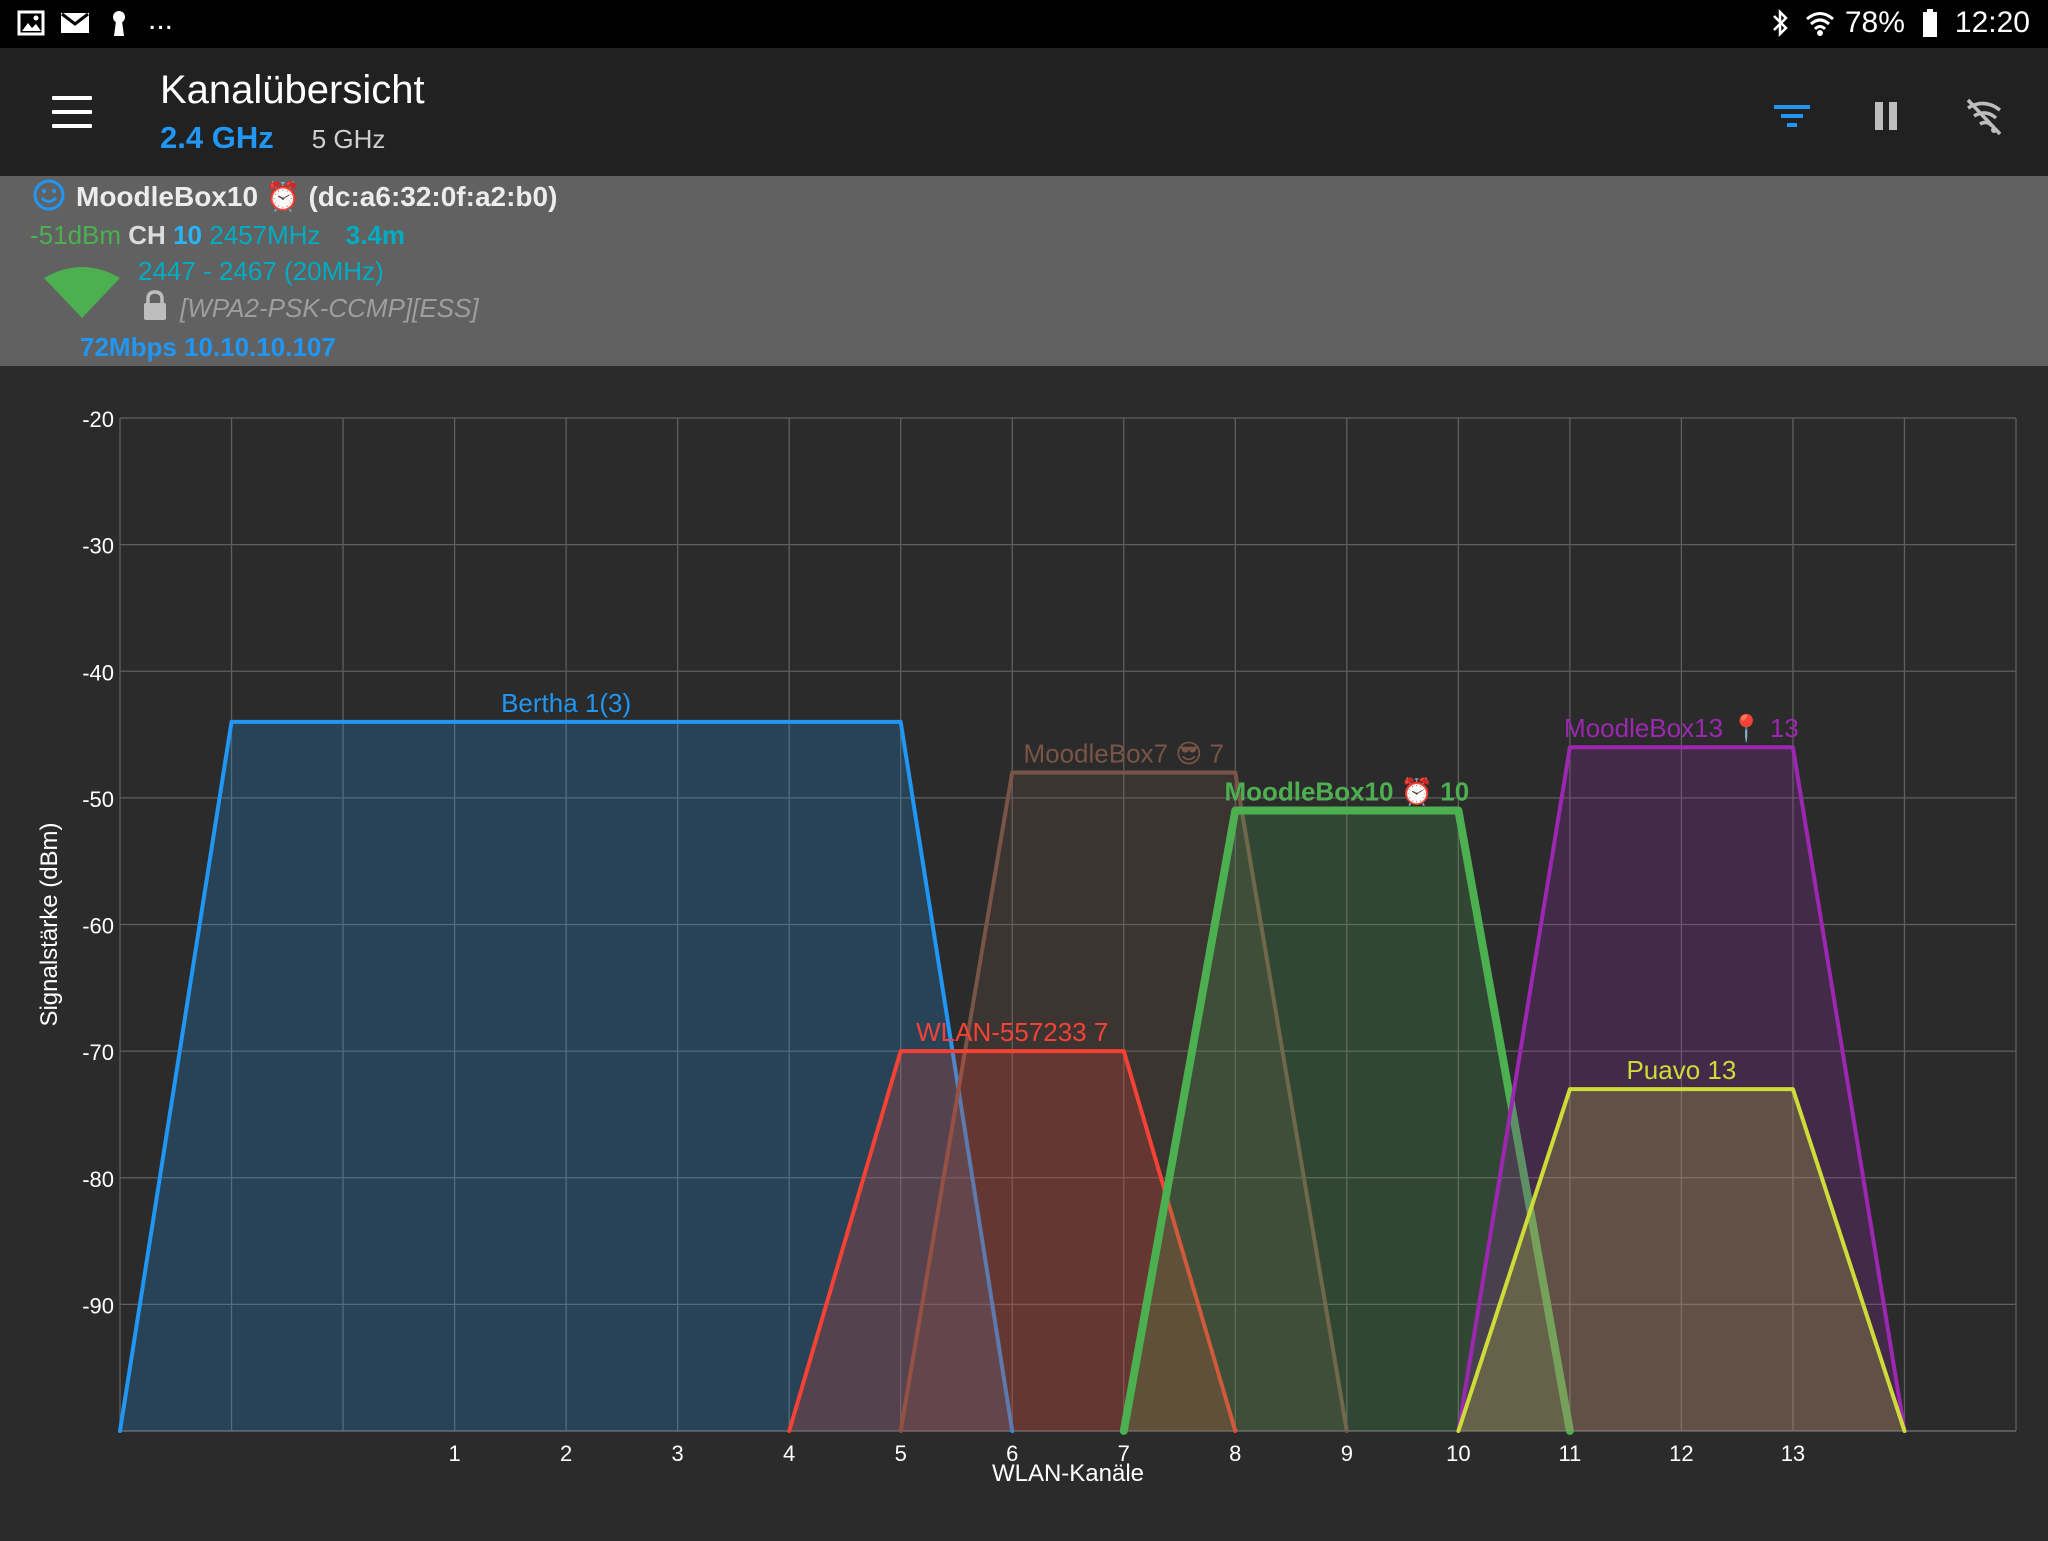 This screenshot has height=1541, width=2048. I want to click on x-tick-label: 6, so click(1012, 1453).